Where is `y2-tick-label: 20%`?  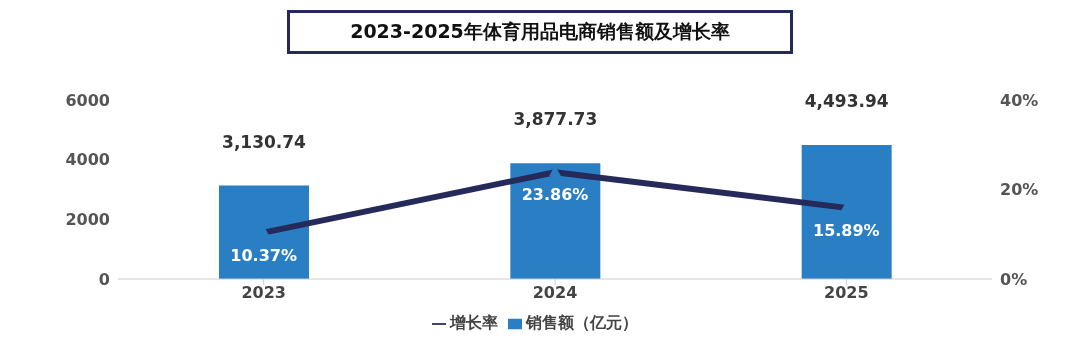 y2-tick-label: 20% is located at coordinates (1019, 190).